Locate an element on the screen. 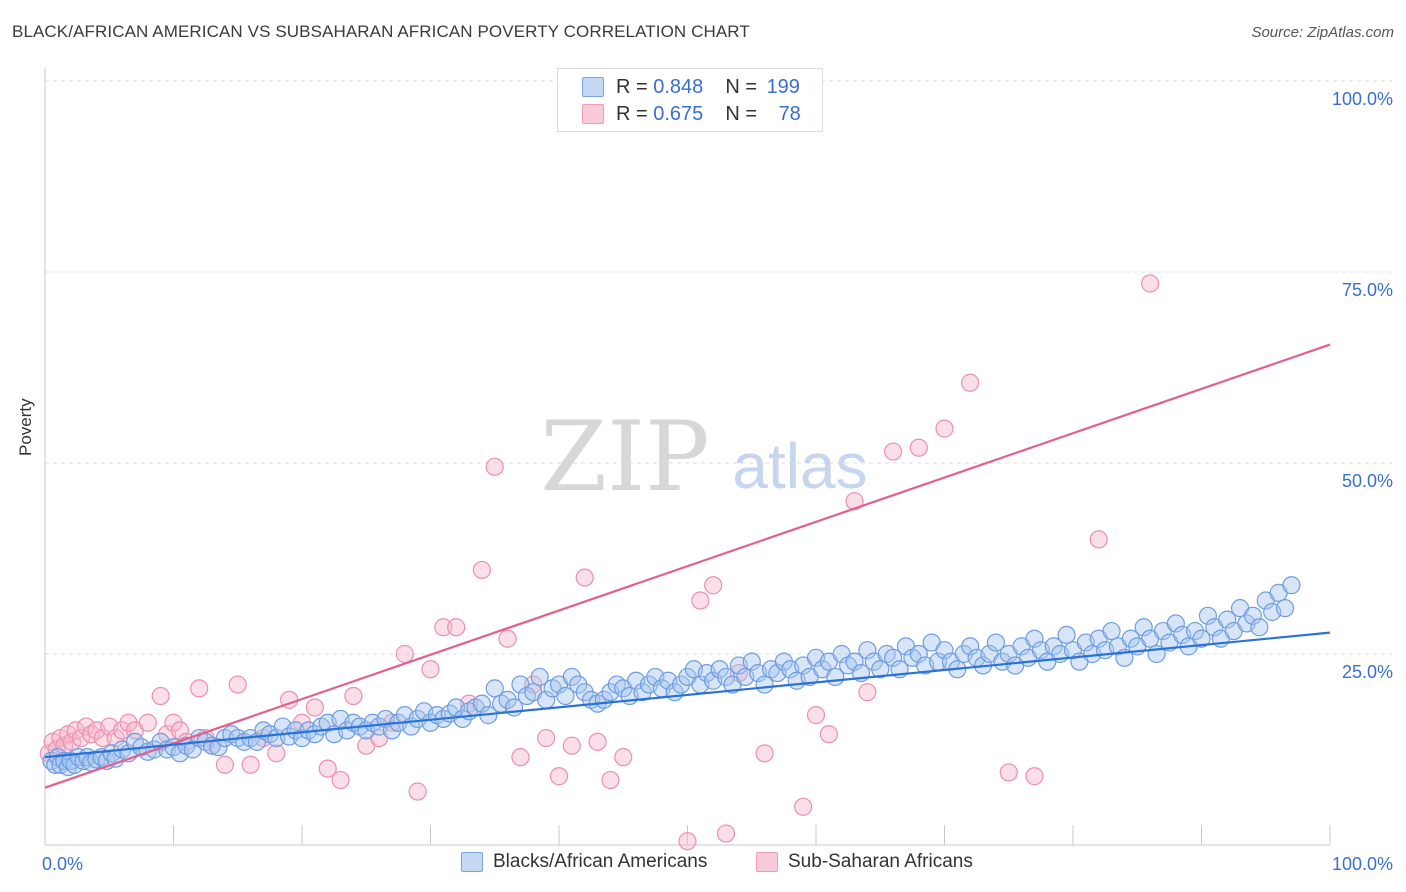 The height and width of the screenshot is (892, 1406). legend-item-subsaharan: Sub-Saharan Africans is located at coordinates (864, 862).